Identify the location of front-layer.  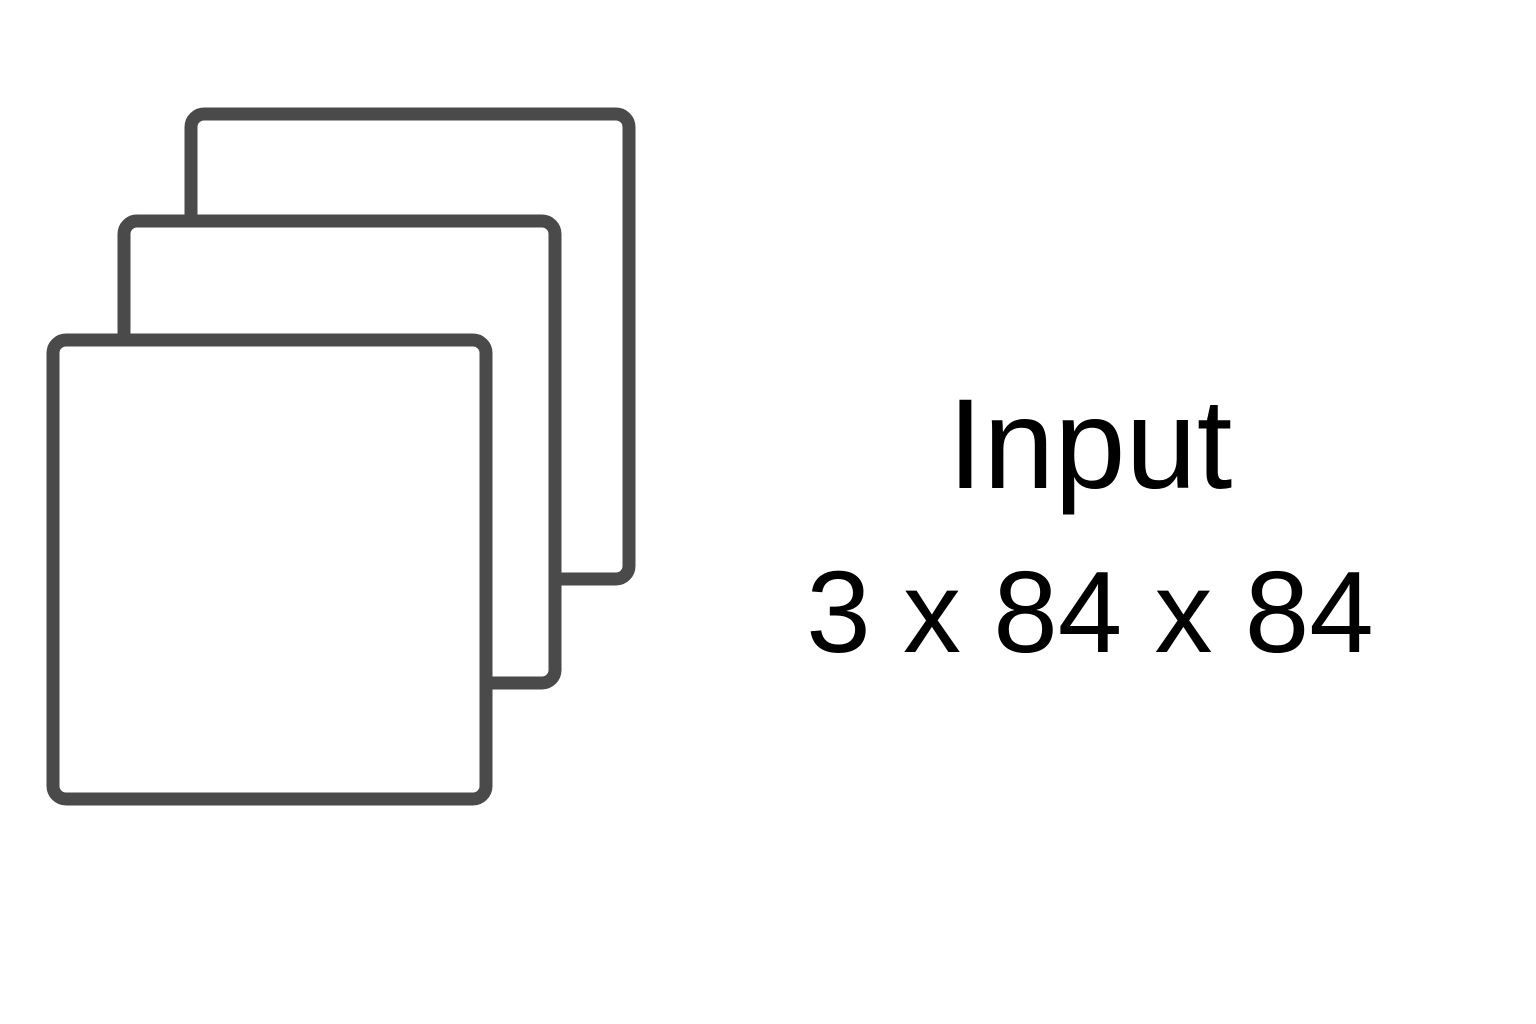
(269, 569).